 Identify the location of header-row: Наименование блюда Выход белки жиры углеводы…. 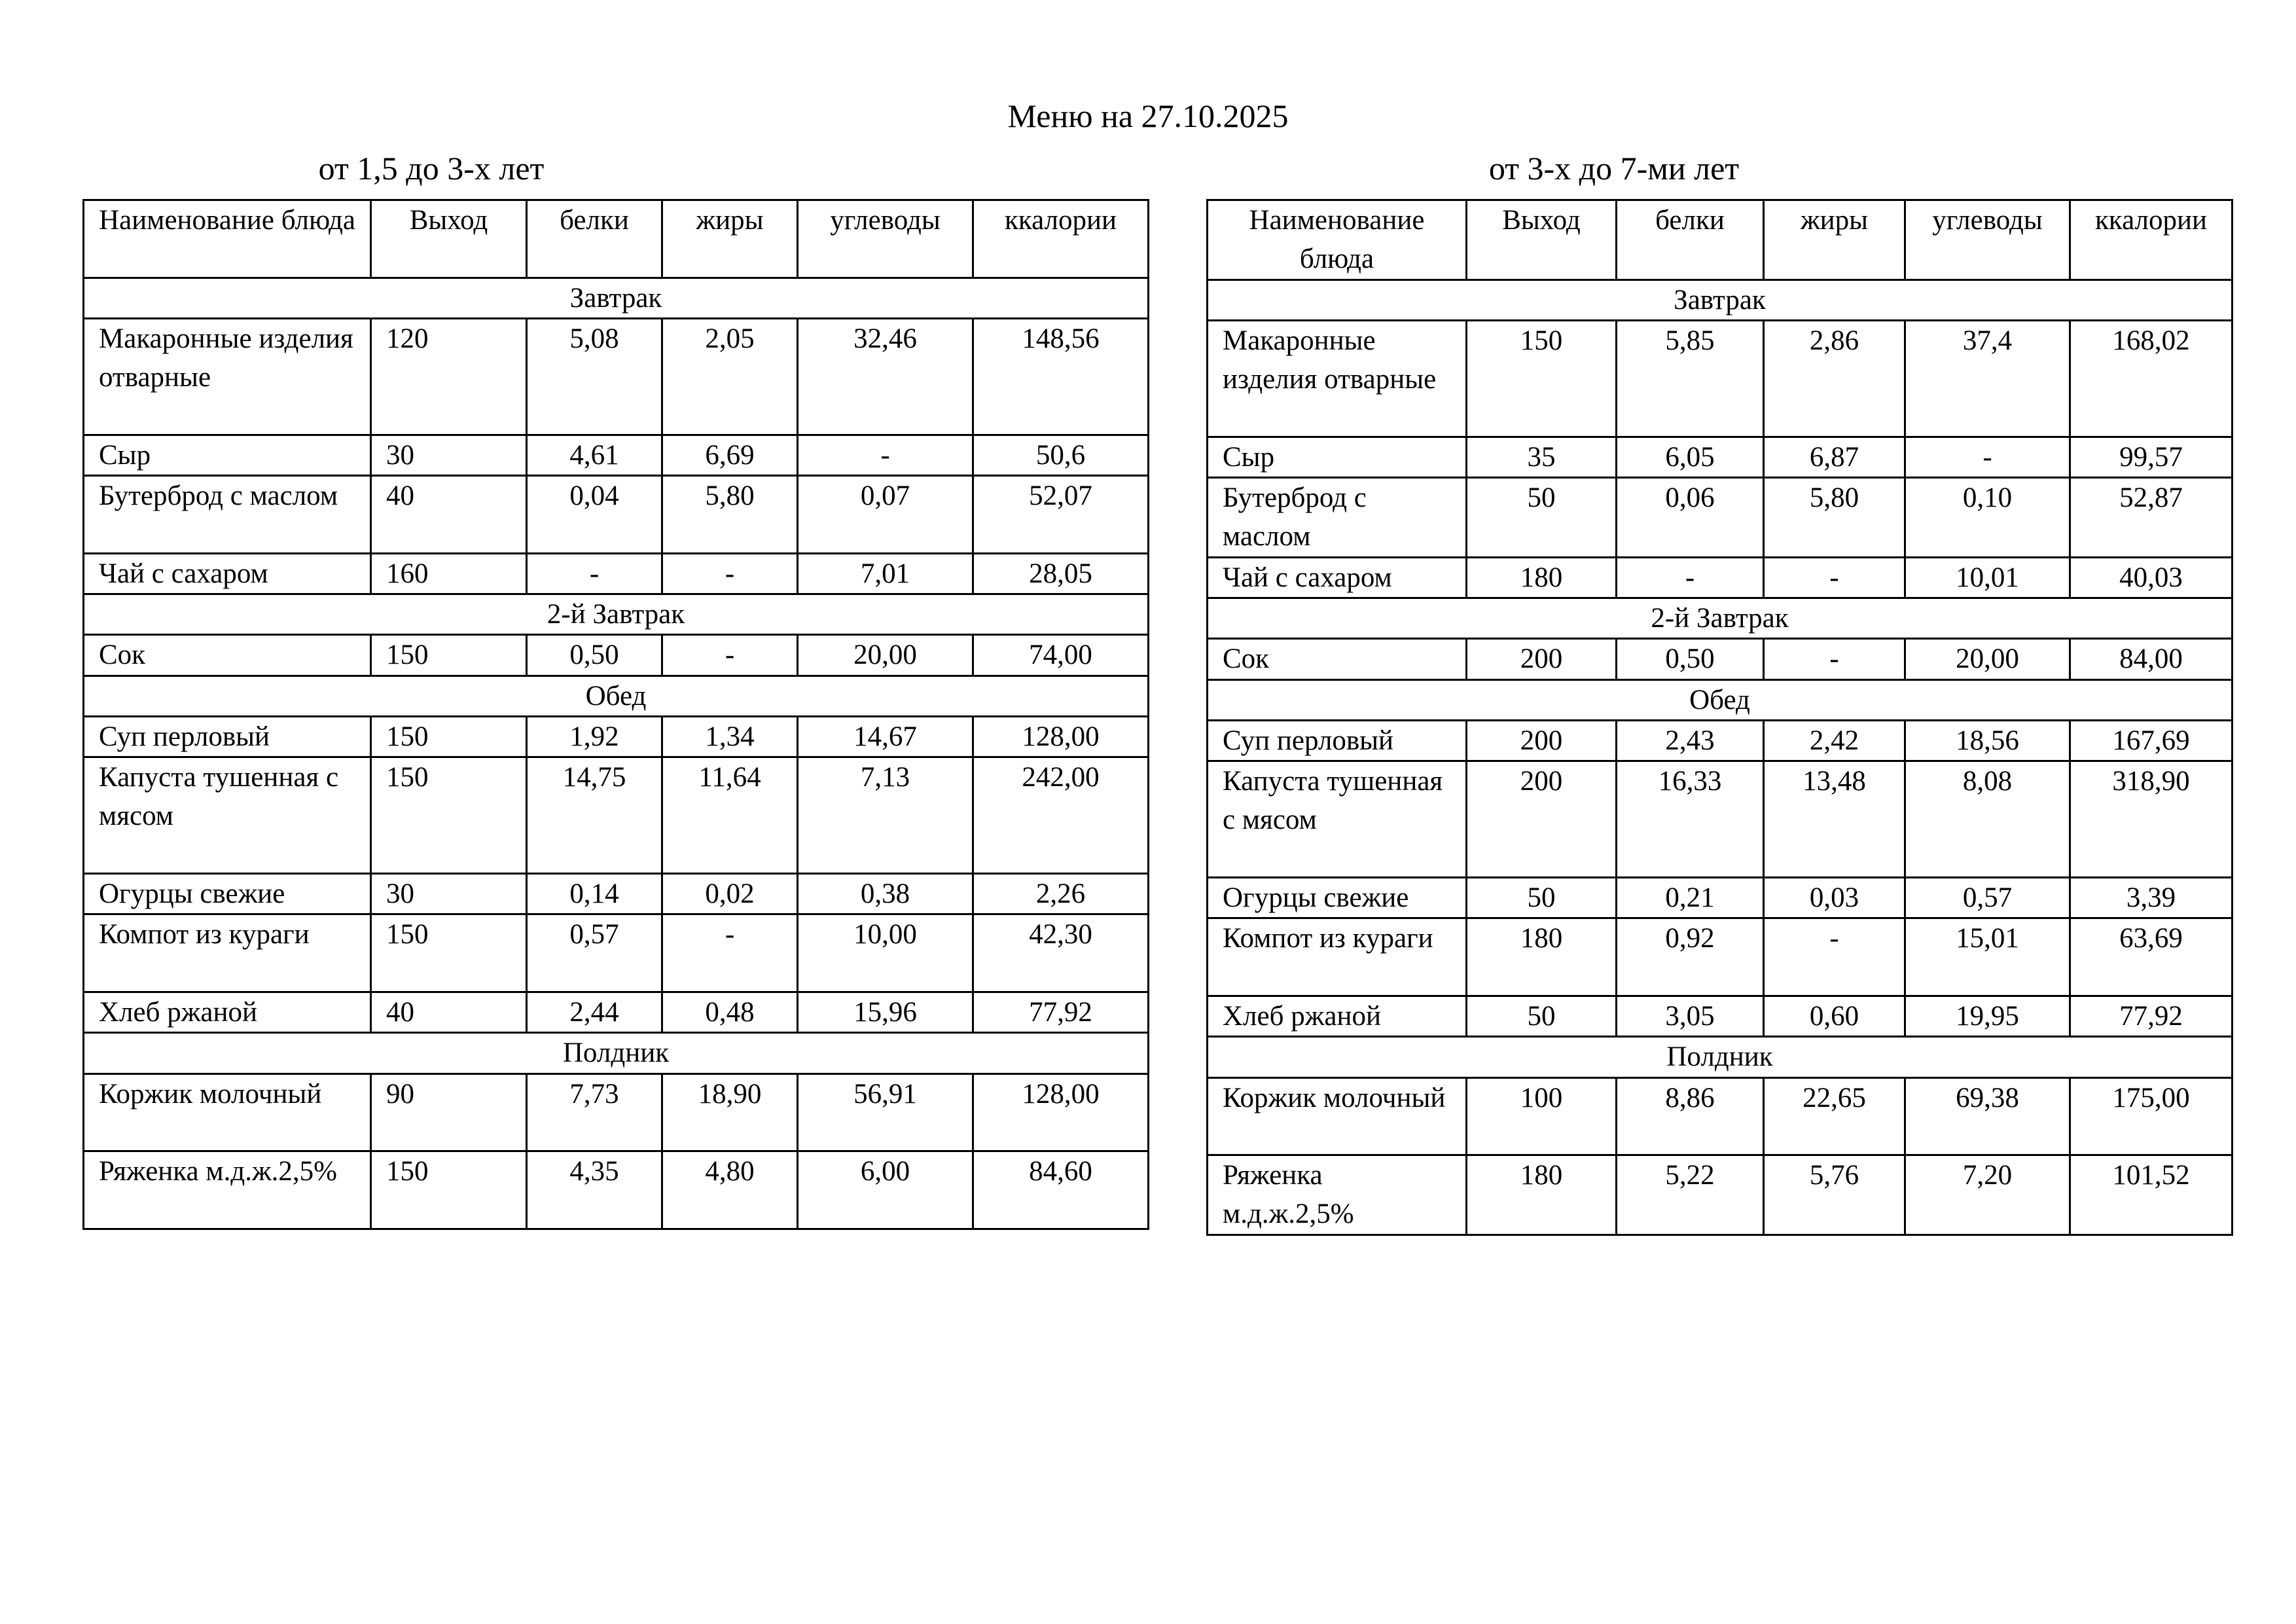
(615, 239).